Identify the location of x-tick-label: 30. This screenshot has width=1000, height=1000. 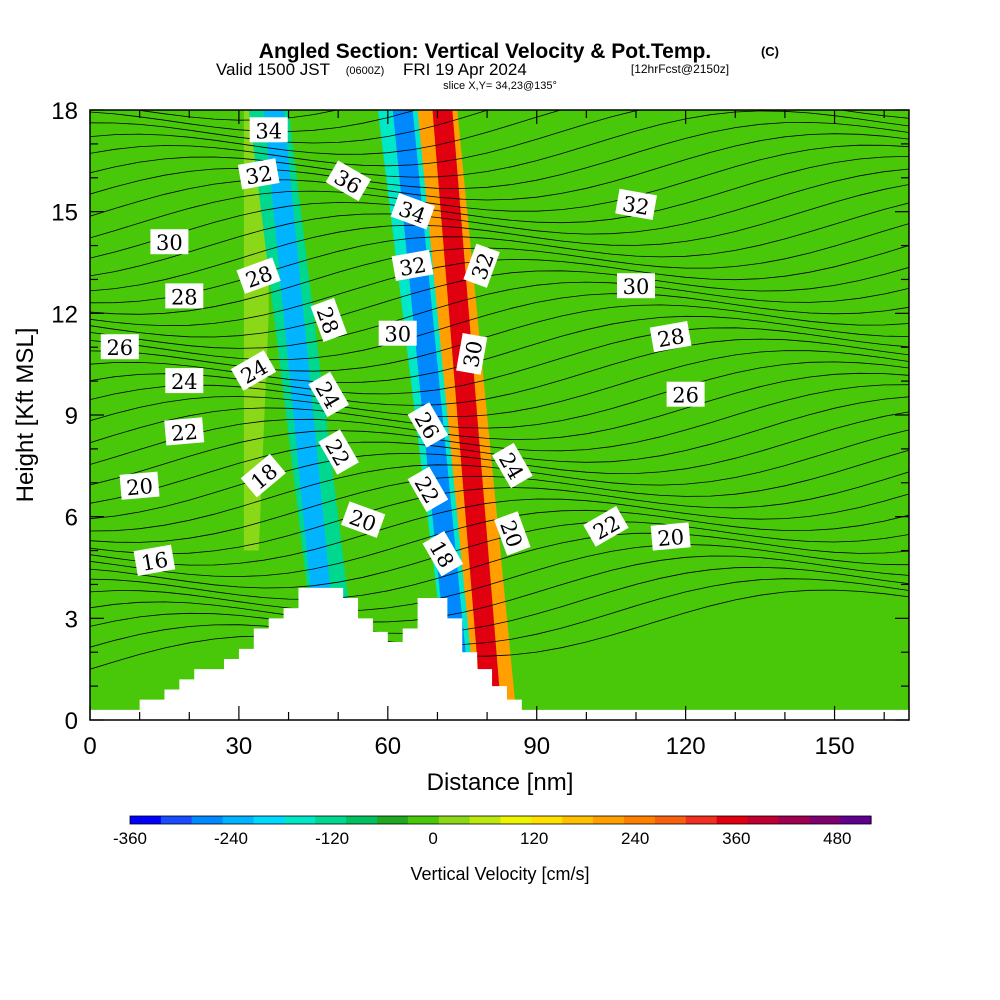
(239, 746).